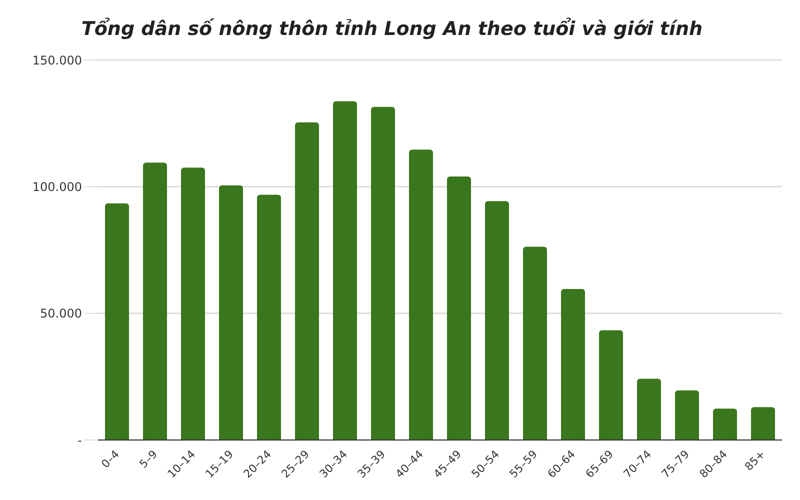 Image resolution: width=800 pixels, height=500 pixels. What do you see at coordinates (110, 459) in the screenshot?
I see `x-tick-label: 0–4` at bounding box center [110, 459].